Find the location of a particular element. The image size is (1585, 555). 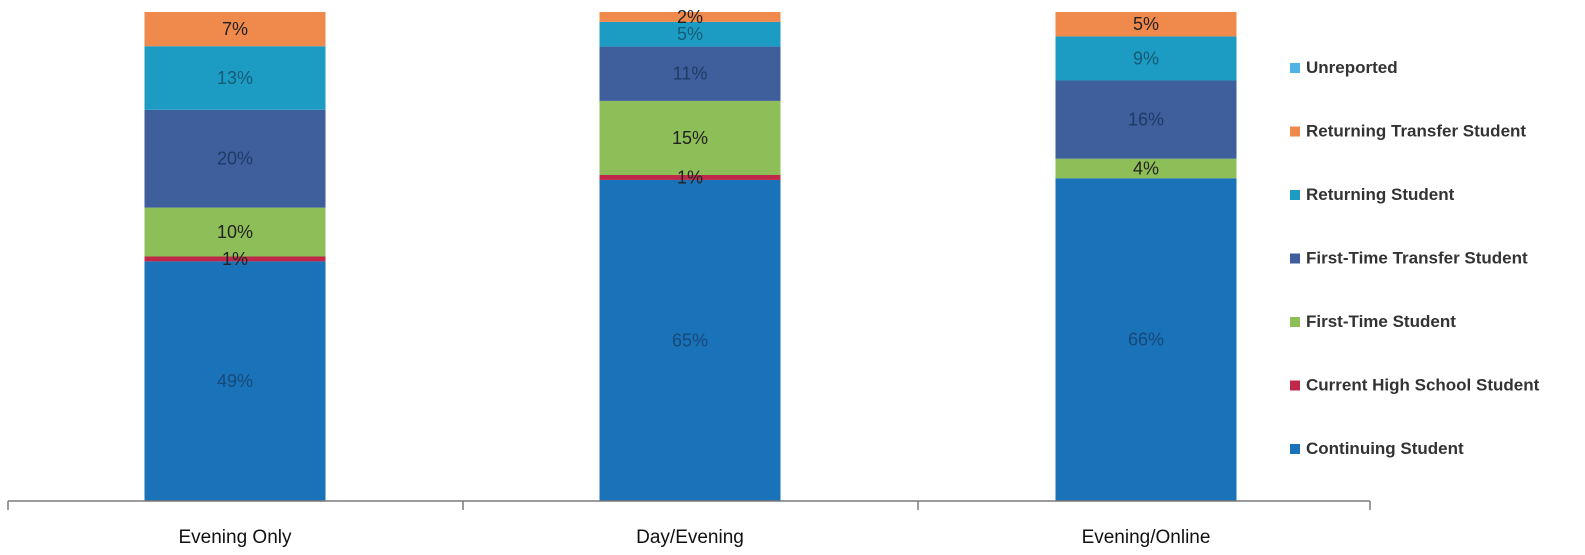

legend-item-unreported: Unreported is located at coordinates (1344, 67).